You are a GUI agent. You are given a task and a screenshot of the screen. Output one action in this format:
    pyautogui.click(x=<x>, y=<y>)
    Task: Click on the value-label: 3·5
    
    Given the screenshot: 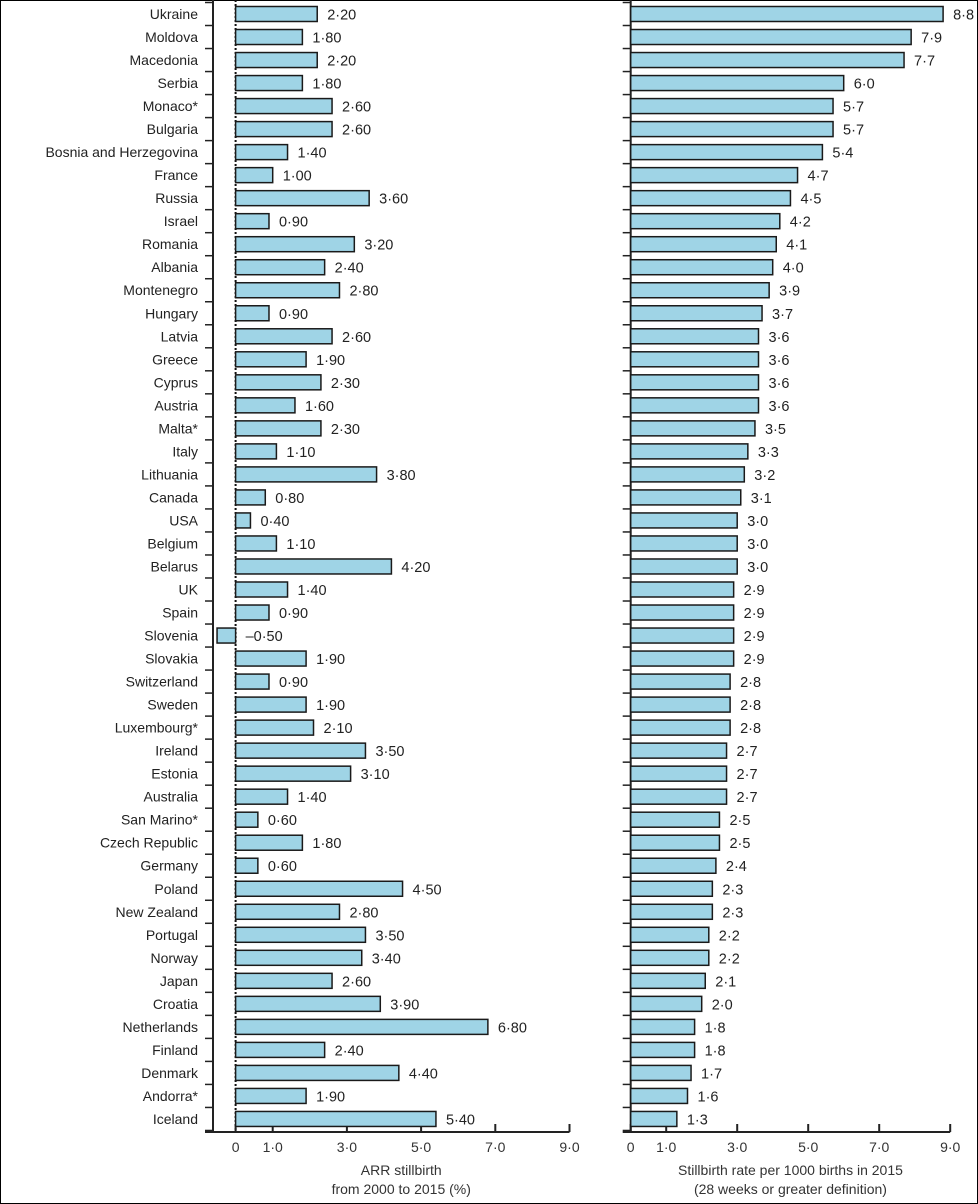 What is the action you would take?
    pyautogui.click(x=775, y=430)
    